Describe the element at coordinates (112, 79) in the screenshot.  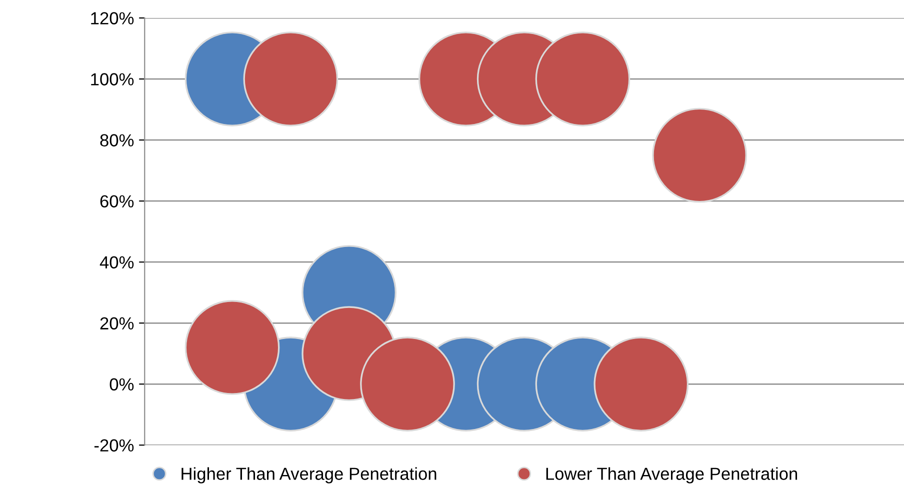
I see `y-tick-label: 100%` at that location.